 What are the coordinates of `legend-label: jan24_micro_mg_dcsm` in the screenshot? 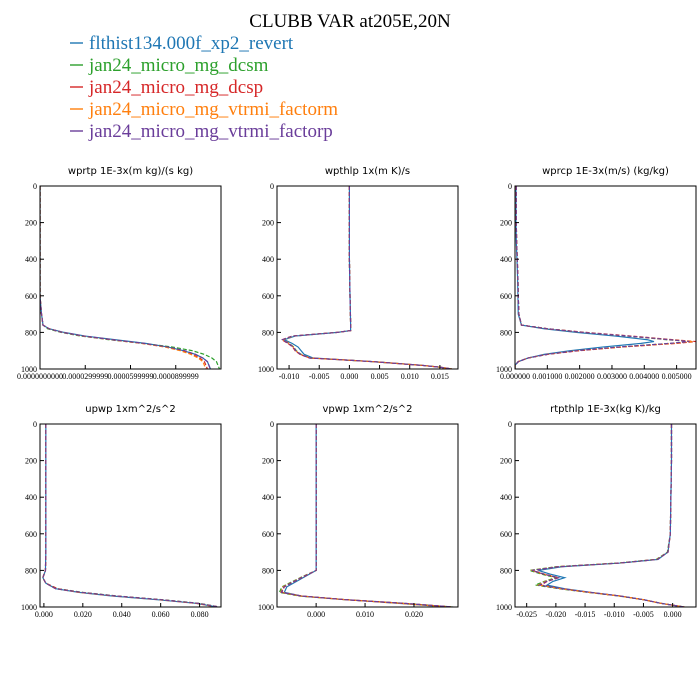 It's located at (178, 65).